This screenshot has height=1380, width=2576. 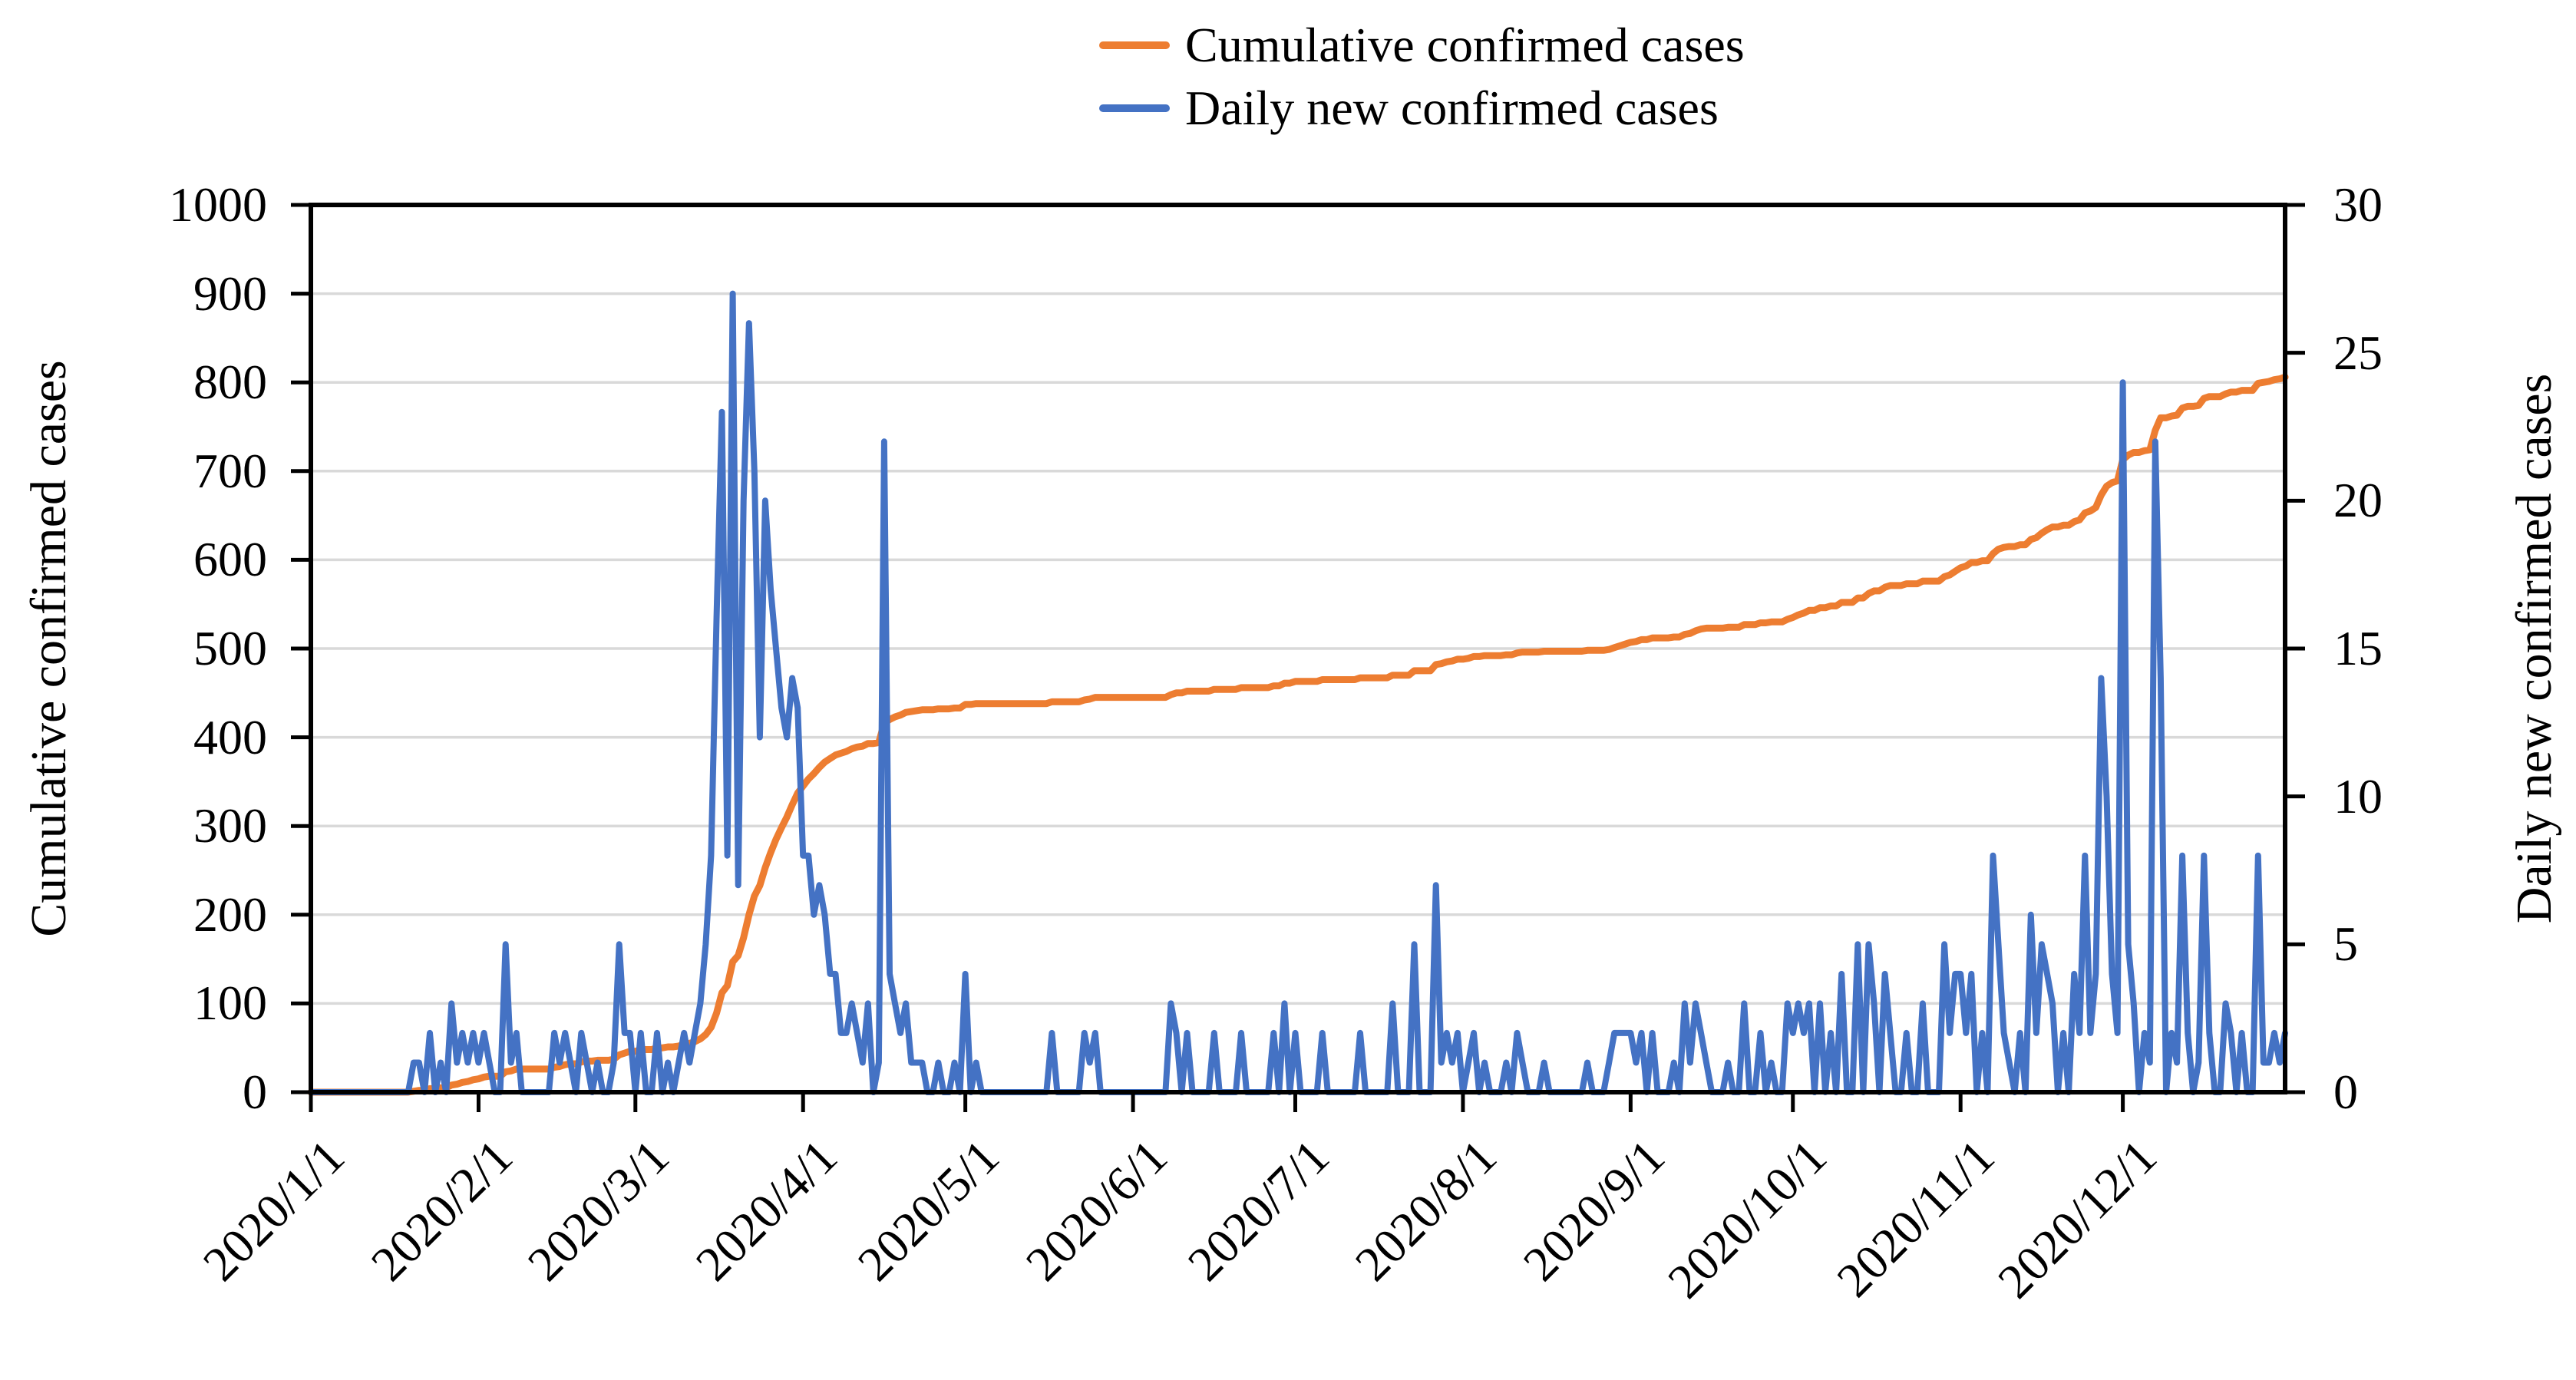 What do you see at coordinates (230, 737) in the screenshot?
I see `left-axis-tick-label: 400` at bounding box center [230, 737].